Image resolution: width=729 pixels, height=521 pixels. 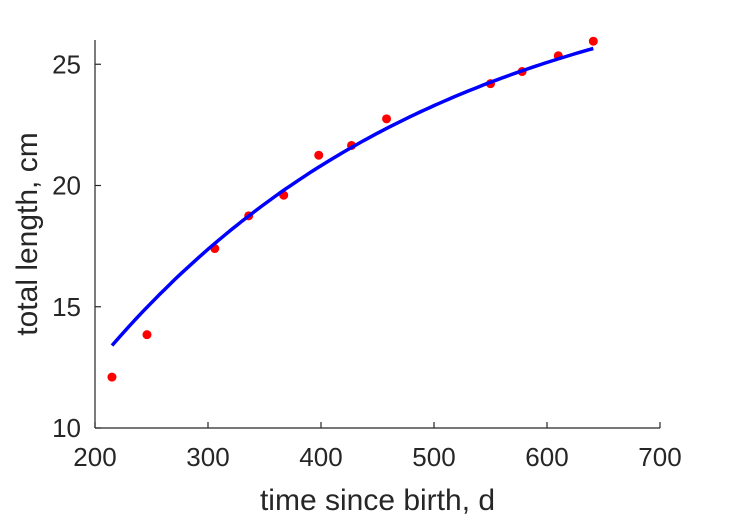 What do you see at coordinates (66, 428) in the screenshot?
I see `y-tick-label: 10` at bounding box center [66, 428].